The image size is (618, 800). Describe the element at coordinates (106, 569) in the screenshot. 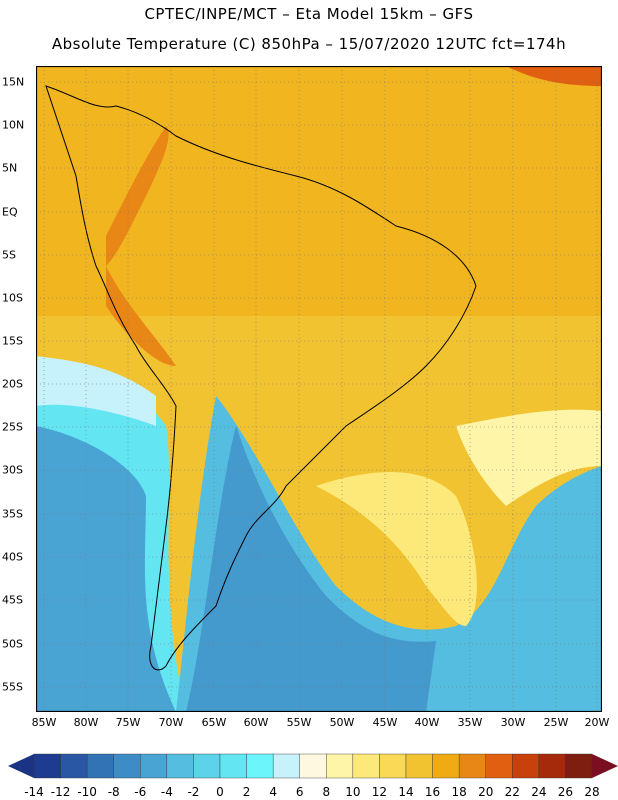

I see `cold-region-west-deep` at that location.